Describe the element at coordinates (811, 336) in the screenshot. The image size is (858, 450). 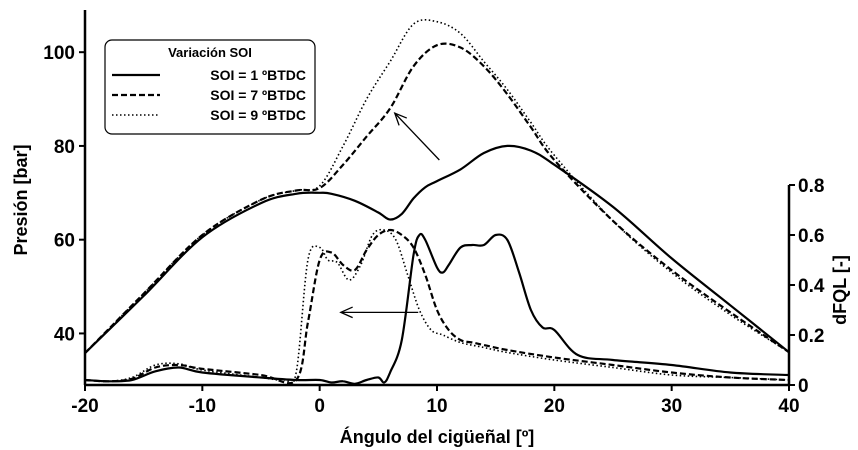
I see `y-right-tick-label: 0.2` at that location.